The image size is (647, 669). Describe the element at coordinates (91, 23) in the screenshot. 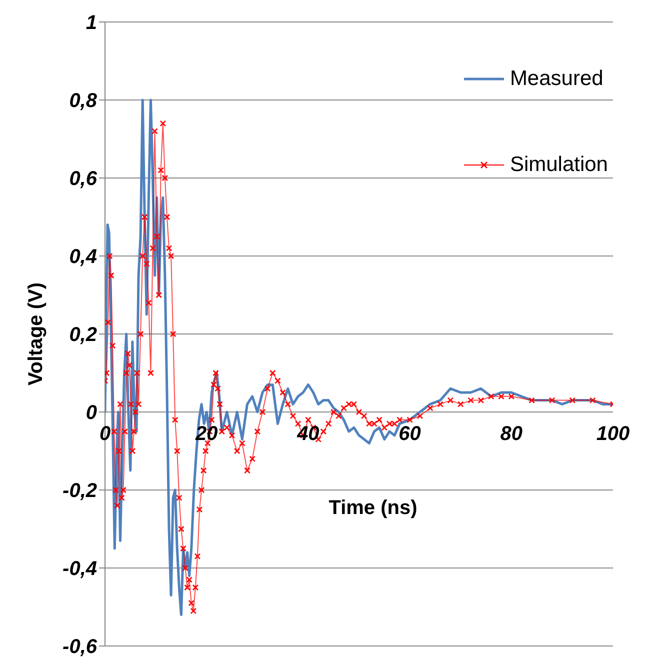

I see `y-tick-label: 1` at that location.